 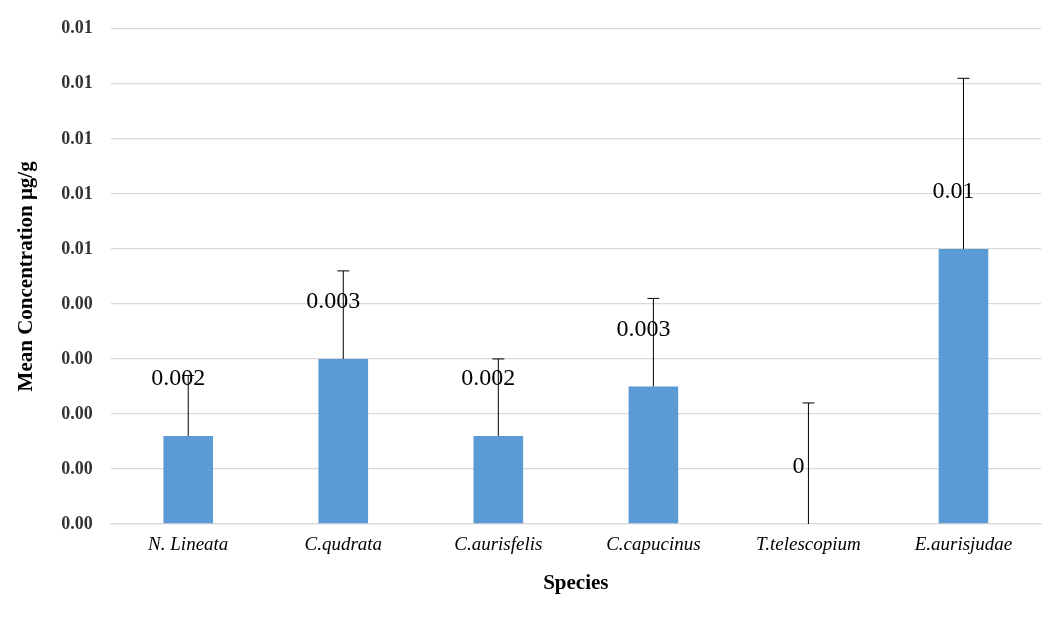 I want to click on x-tick-label: C.capucinus, so click(x=653, y=544).